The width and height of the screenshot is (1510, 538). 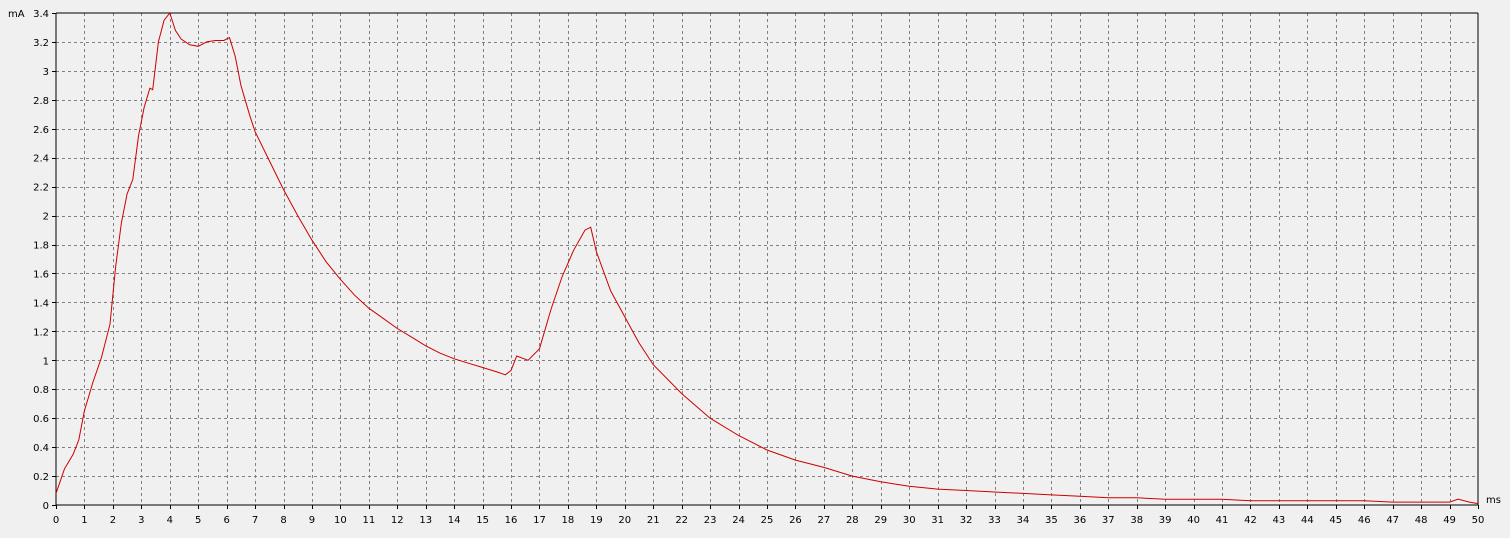 I want to click on x-tick-label: 6, so click(x=226, y=520).